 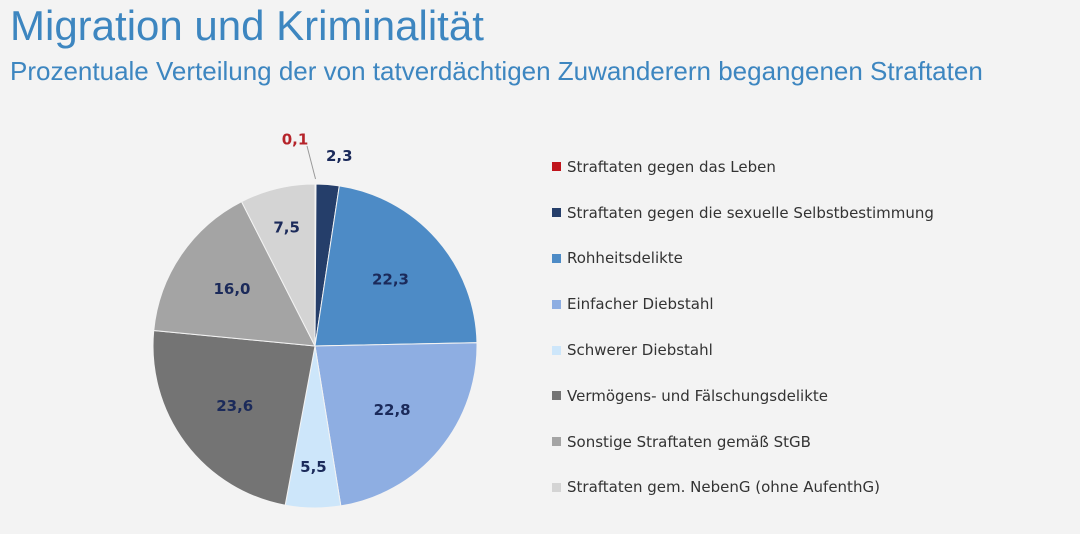 I want to click on data-label-4: 5,5, so click(x=313, y=467).